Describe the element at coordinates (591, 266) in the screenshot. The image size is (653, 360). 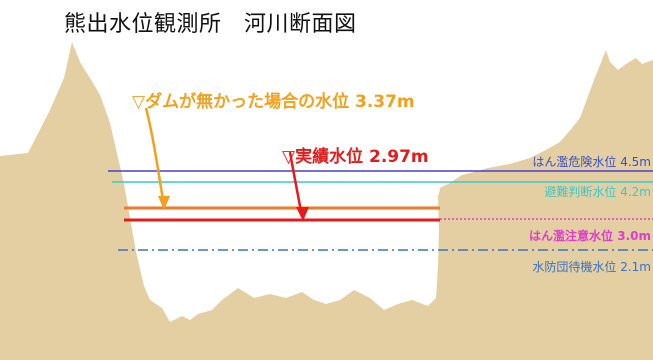
I see `standby-level-label: 水防団待機水位 2.1m` at that location.